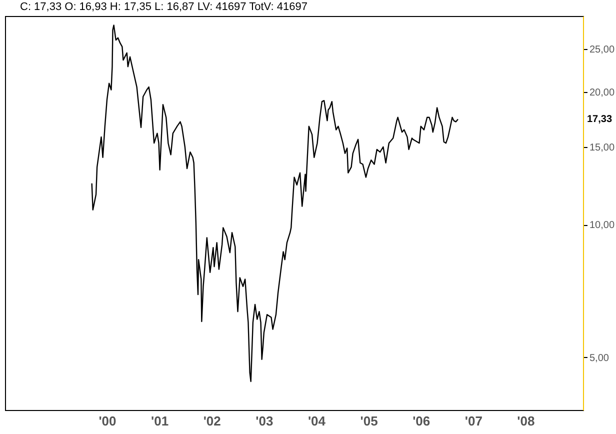 The image size is (616, 434). What do you see at coordinates (473, 421) in the screenshot?
I see `x-tick-label: '07` at bounding box center [473, 421].